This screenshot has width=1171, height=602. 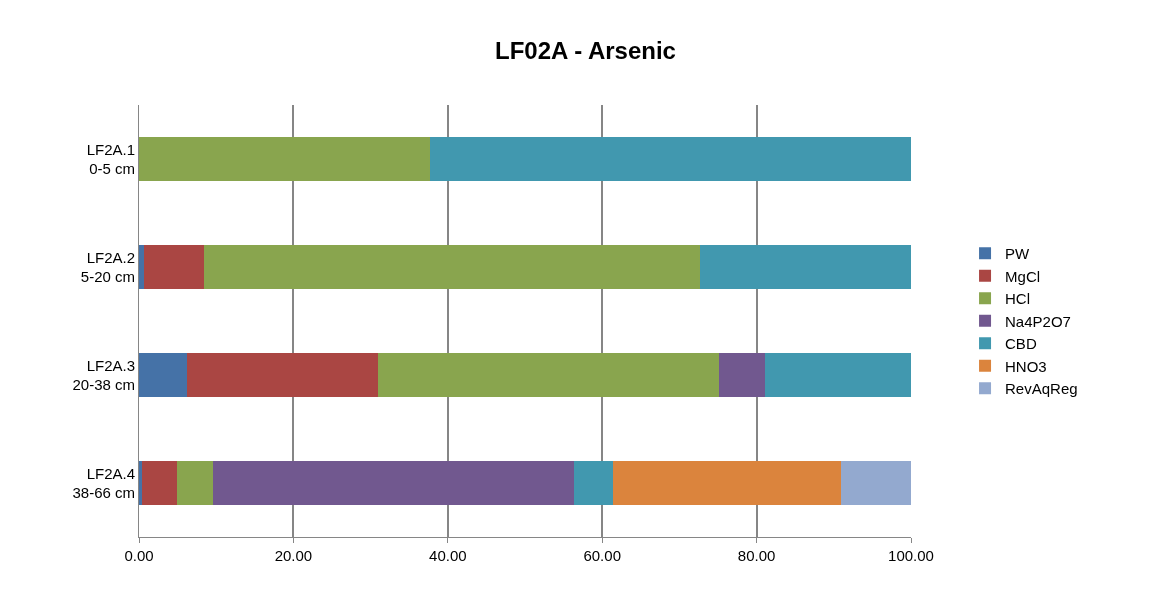 What do you see at coordinates (1023, 276) in the screenshot?
I see `legend-label: MgCl` at bounding box center [1023, 276].